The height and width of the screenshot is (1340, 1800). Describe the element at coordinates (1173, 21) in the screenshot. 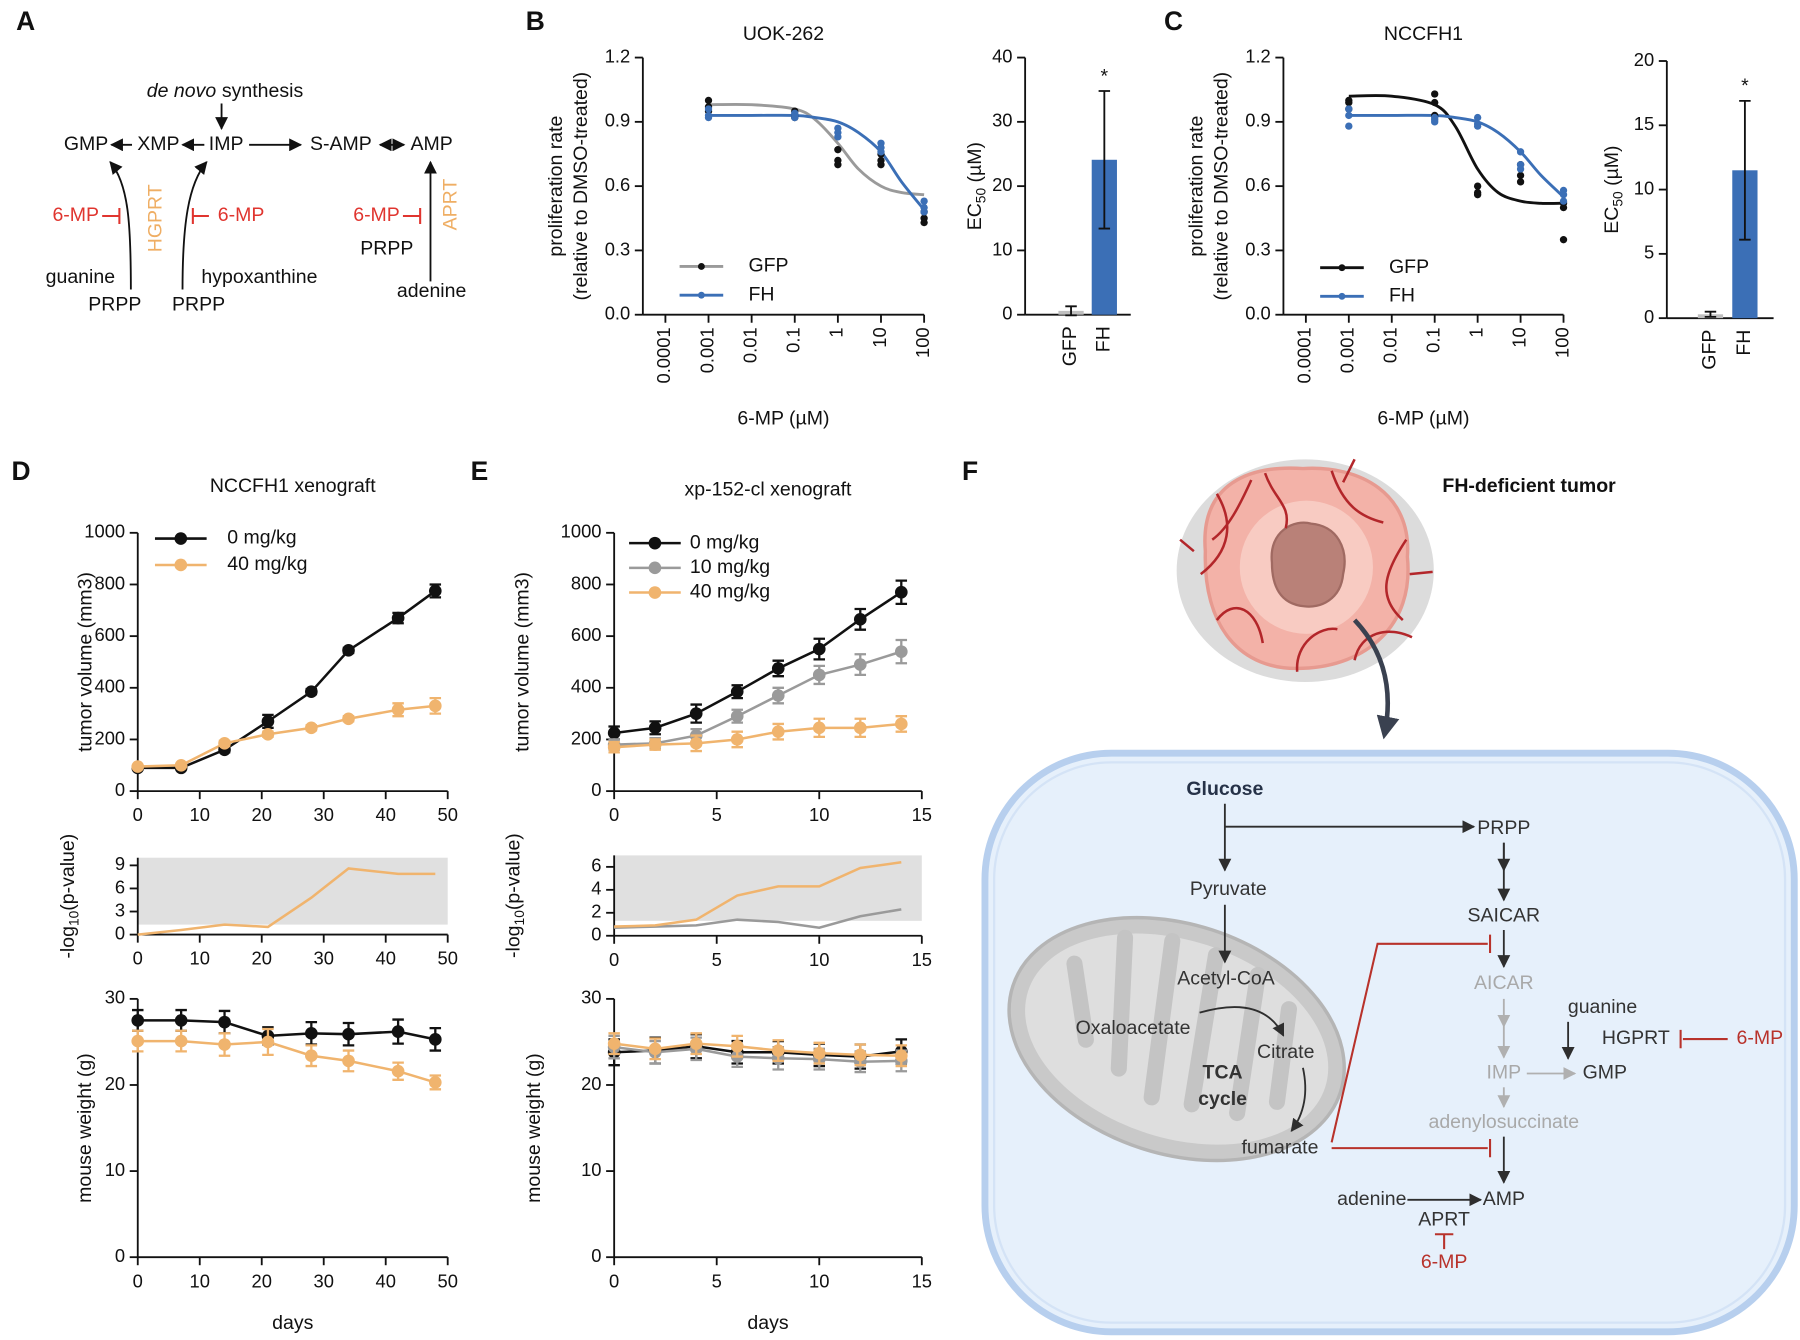

I see `panel-label: C` at that location.